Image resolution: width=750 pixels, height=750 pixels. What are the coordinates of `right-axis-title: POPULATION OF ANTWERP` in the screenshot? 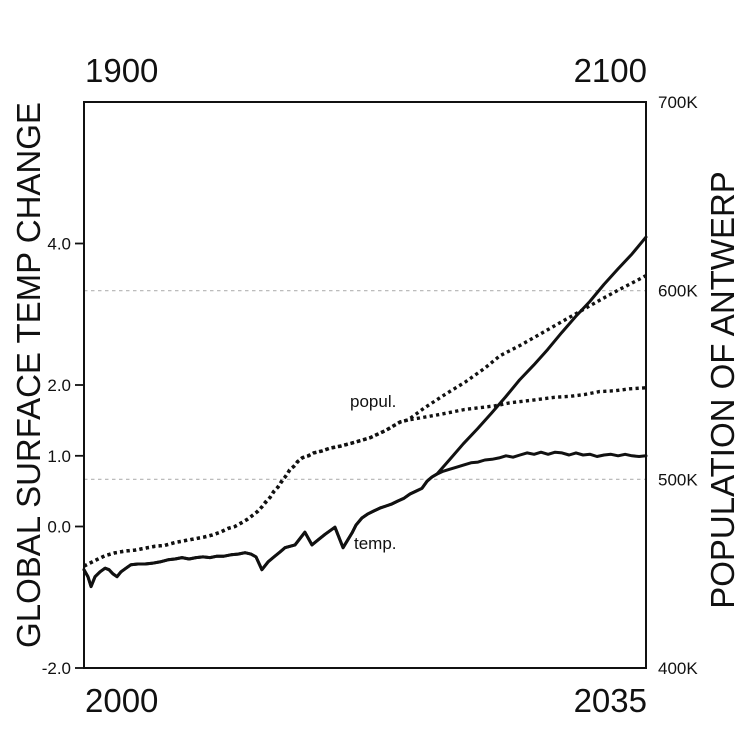 It's located at (722, 390).